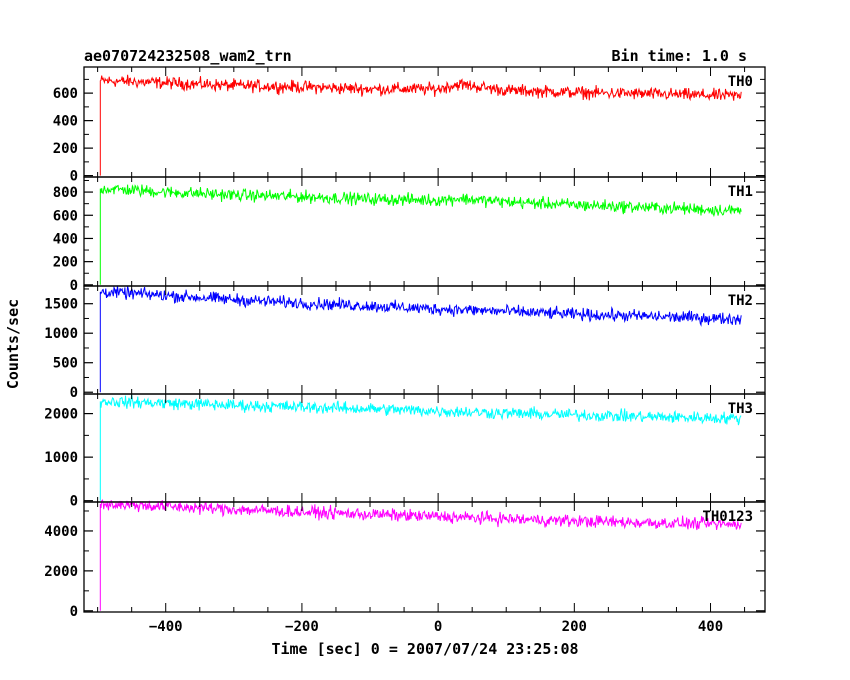 Image resolution: width=850 pixels, height=680 pixels. Describe the element at coordinates (65, 364) in the screenshot. I see `y-tick-label: 500` at that location.